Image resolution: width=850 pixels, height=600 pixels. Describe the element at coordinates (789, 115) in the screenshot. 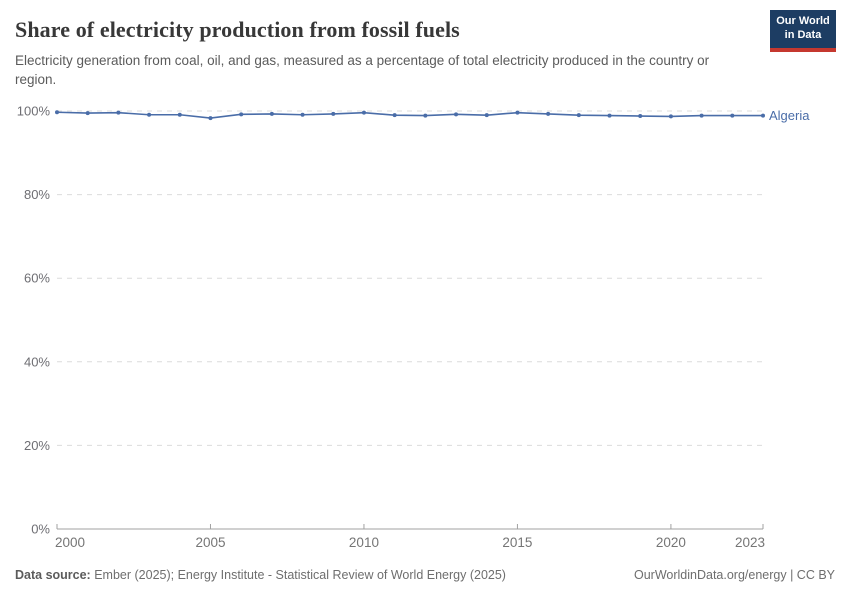

I see `series-end-label: Algeria` at that location.